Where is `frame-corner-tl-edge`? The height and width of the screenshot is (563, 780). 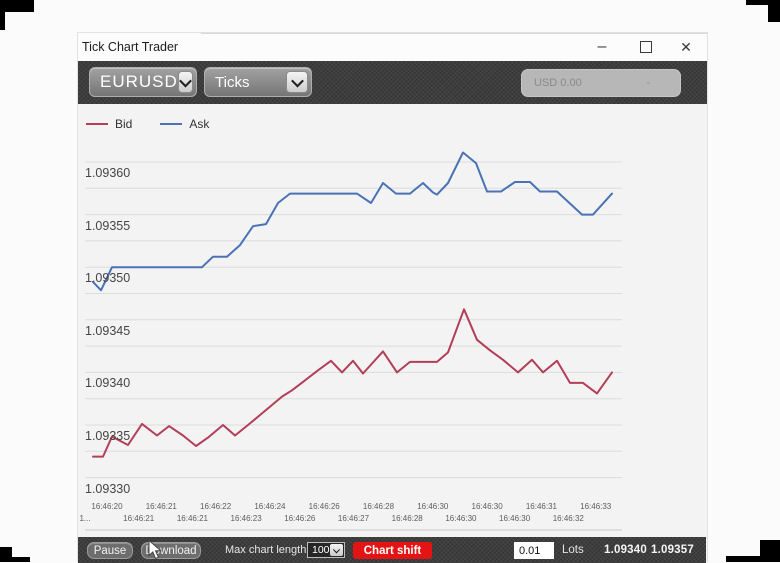
frame-corner-tl-edge is located at coordinates (2, 15).